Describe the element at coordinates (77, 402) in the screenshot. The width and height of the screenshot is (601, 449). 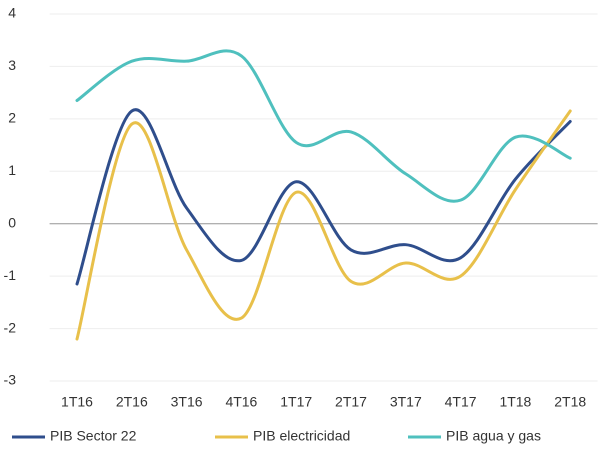
I see `x-tick-label: 1T16` at that location.